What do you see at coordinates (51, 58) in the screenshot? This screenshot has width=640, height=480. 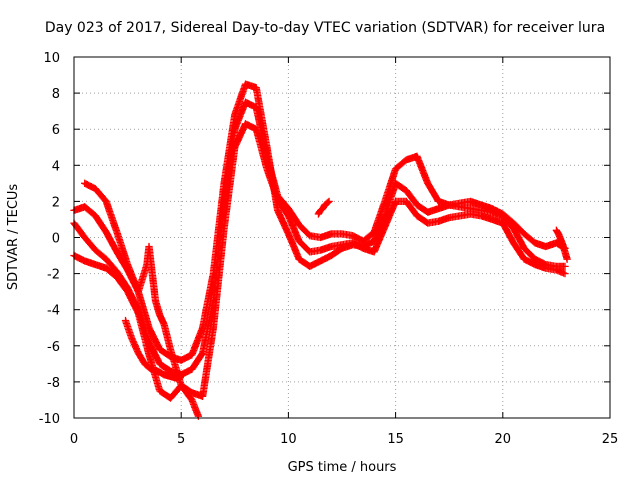 I see `y-tick-label: 10` at bounding box center [51, 58].